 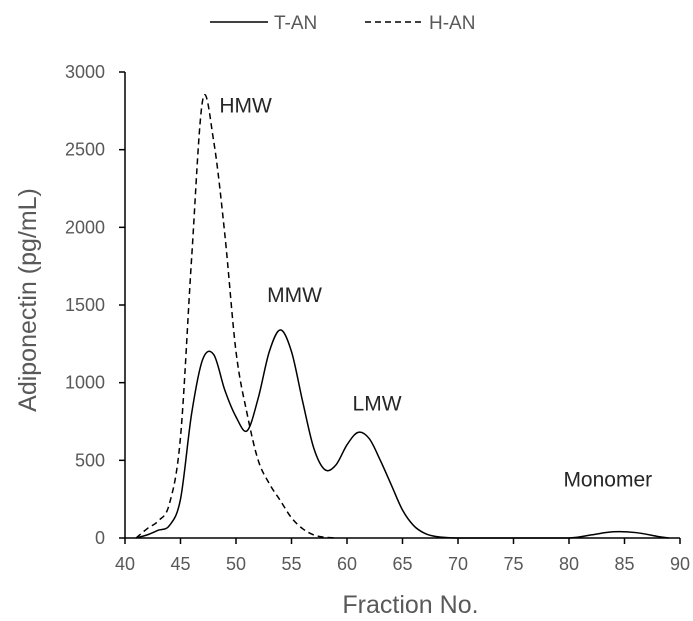 What do you see at coordinates (410, 605) in the screenshot?
I see `x-axis-title: Fraction No.` at bounding box center [410, 605].